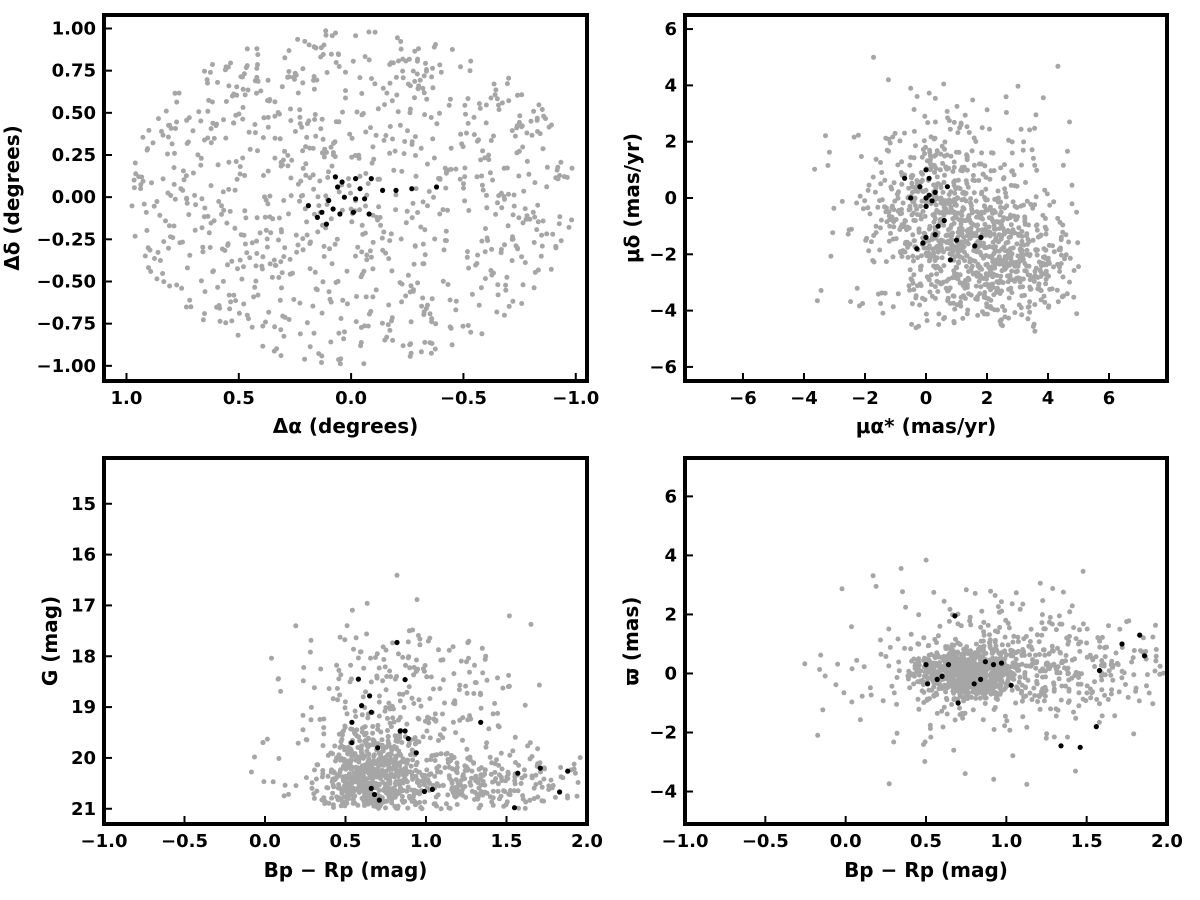  I want to click on plx-point-member, so click(974, 684).